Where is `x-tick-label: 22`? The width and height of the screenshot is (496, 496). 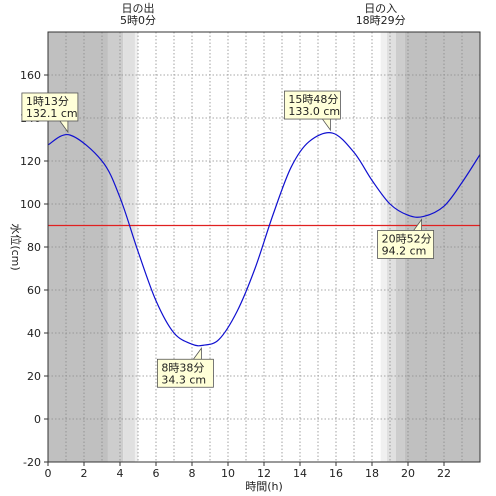 x-tick-label: 22 is located at coordinates (444, 473).